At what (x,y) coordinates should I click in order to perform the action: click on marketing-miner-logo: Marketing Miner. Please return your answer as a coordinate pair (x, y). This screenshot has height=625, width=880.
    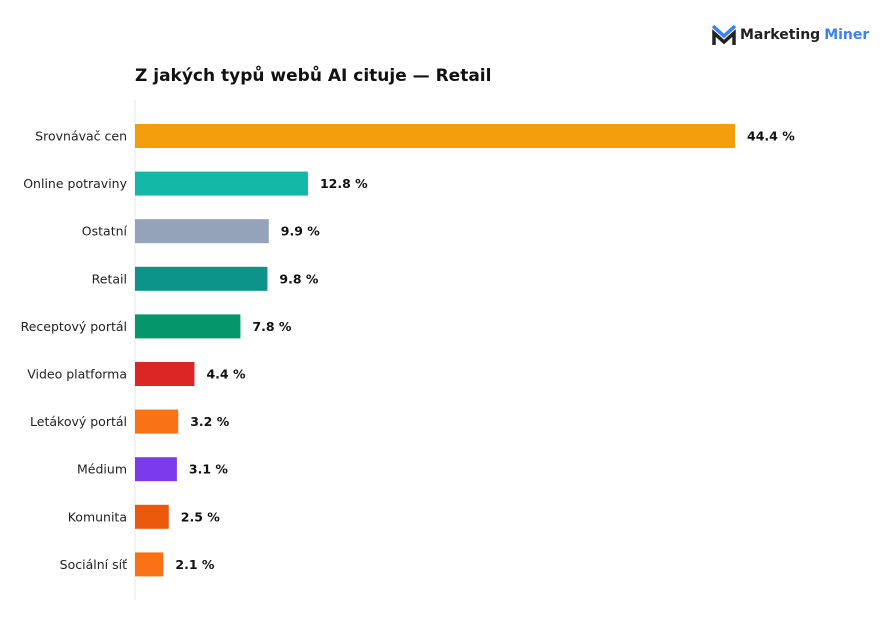
    Looking at the image, I should click on (790, 35).